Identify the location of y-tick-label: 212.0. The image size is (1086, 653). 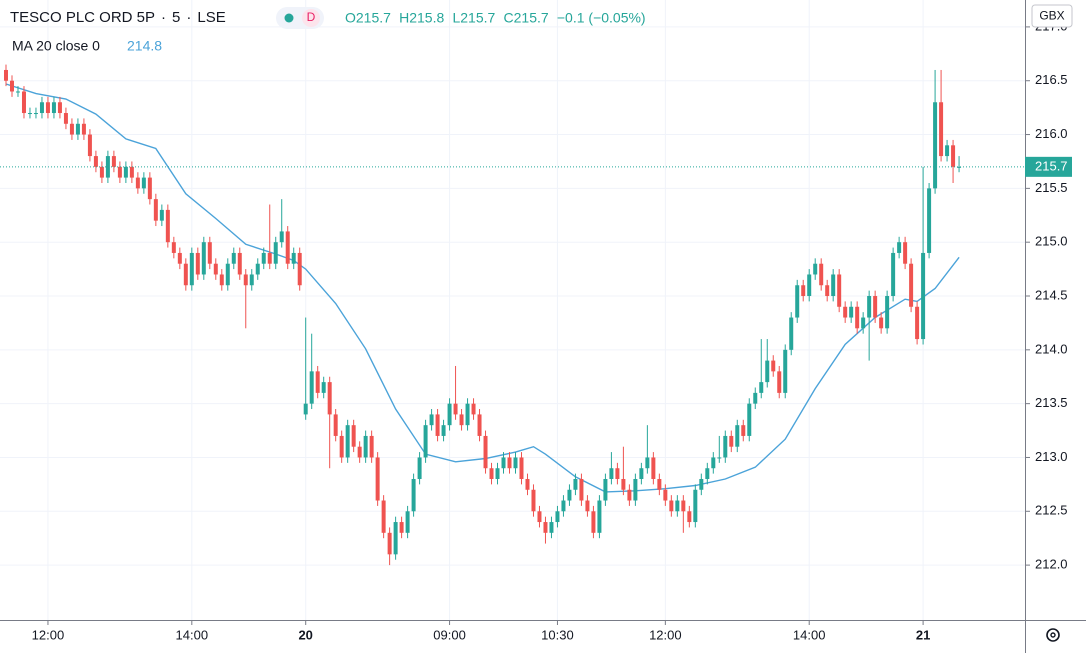
(1051, 564).